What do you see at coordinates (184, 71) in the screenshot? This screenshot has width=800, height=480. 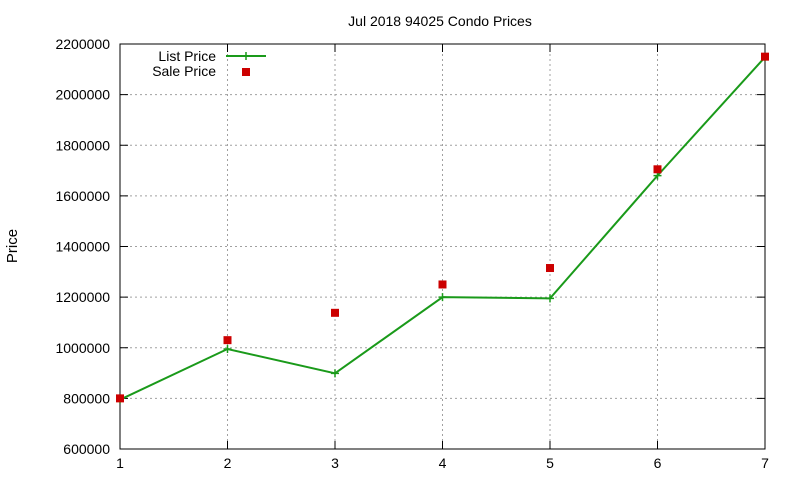 I see `legend-label-sale-price: Sale Price` at bounding box center [184, 71].